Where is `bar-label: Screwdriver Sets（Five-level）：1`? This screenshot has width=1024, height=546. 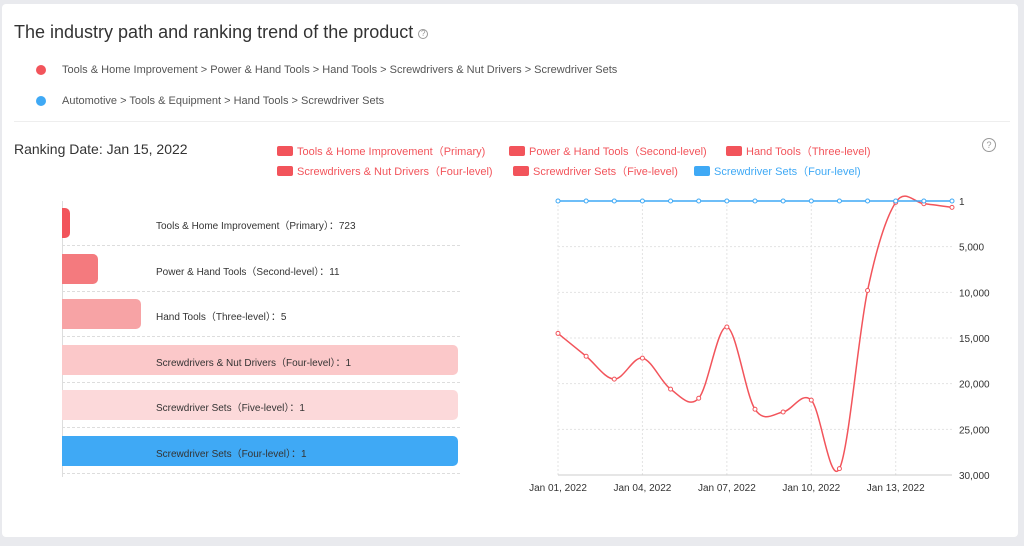
bar-label: Screwdriver Sets（Five-level）：1 is located at coordinates (230, 408).